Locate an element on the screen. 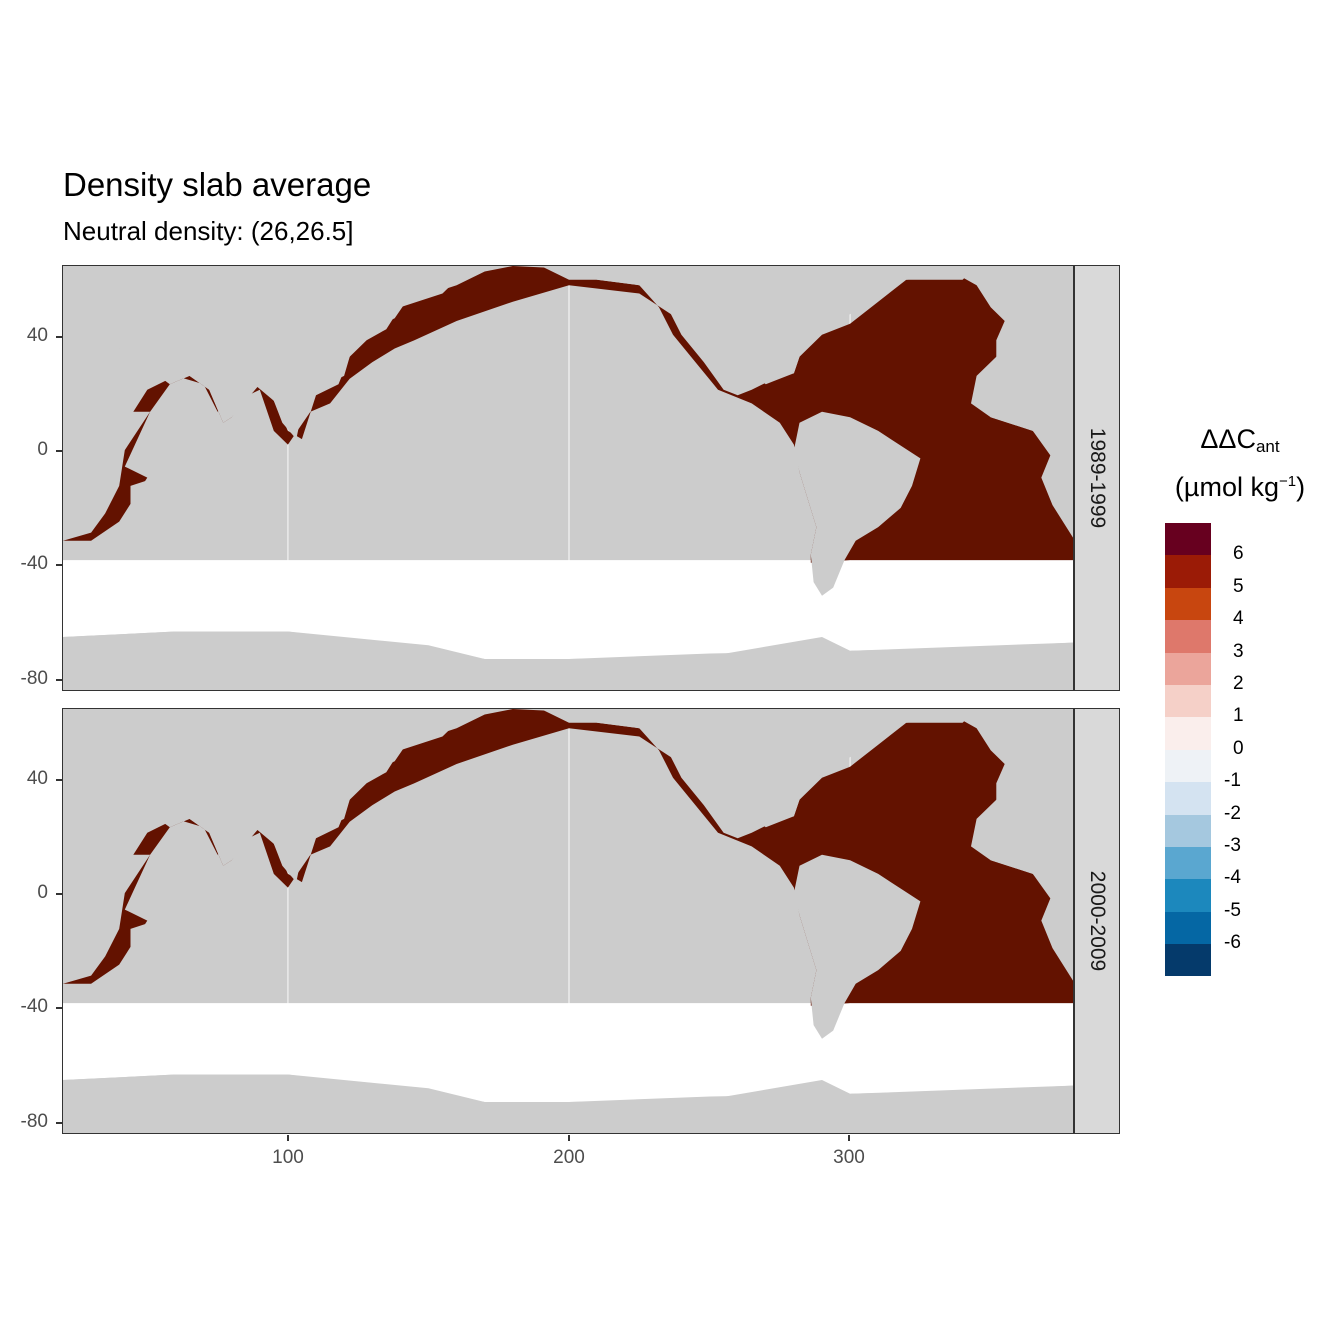 The height and width of the screenshot is (1344, 1344). facet-label-1: 1989-1999 is located at coordinates (1097, 478).